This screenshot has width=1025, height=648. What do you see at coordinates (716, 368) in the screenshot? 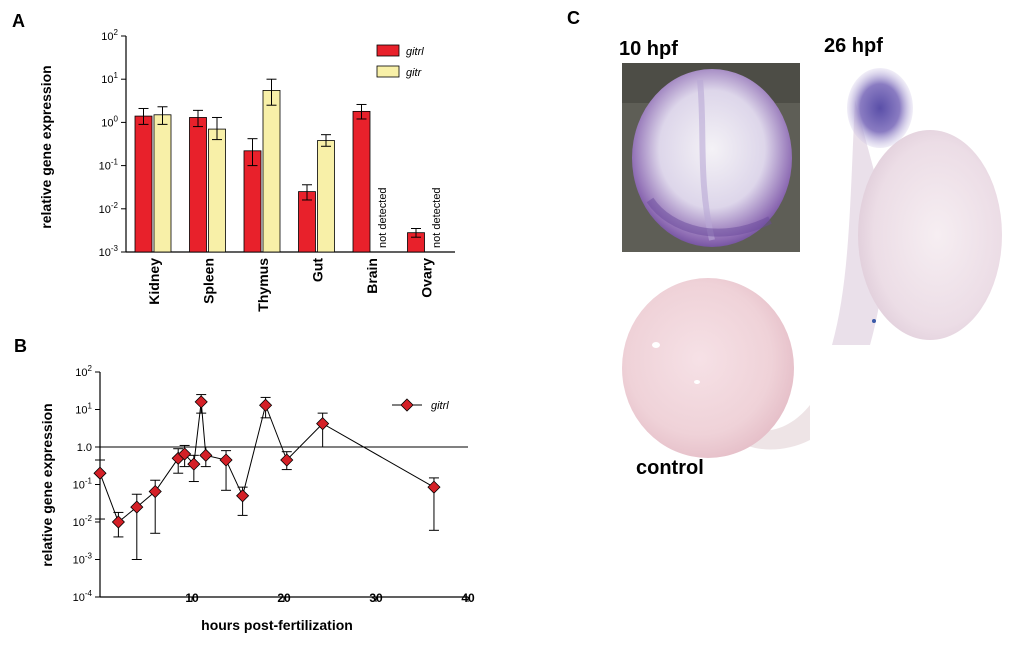
I see `embryo-image-control` at bounding box center [716, 368].